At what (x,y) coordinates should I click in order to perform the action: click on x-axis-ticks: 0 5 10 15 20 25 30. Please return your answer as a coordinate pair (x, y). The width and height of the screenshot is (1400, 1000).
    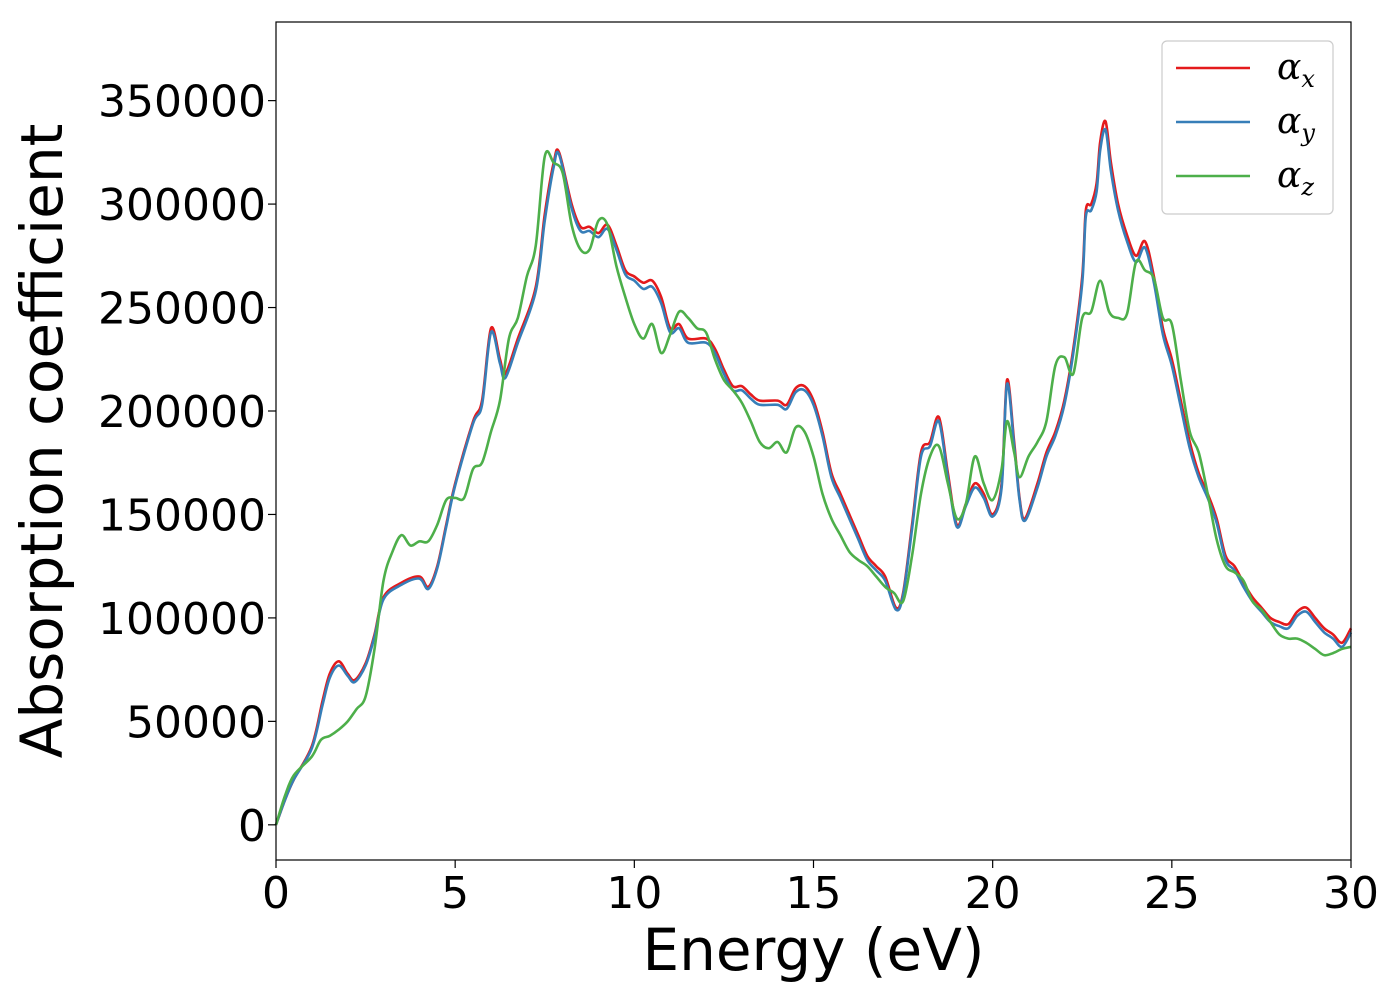
    Looking at the image, I should click on (820, 889).